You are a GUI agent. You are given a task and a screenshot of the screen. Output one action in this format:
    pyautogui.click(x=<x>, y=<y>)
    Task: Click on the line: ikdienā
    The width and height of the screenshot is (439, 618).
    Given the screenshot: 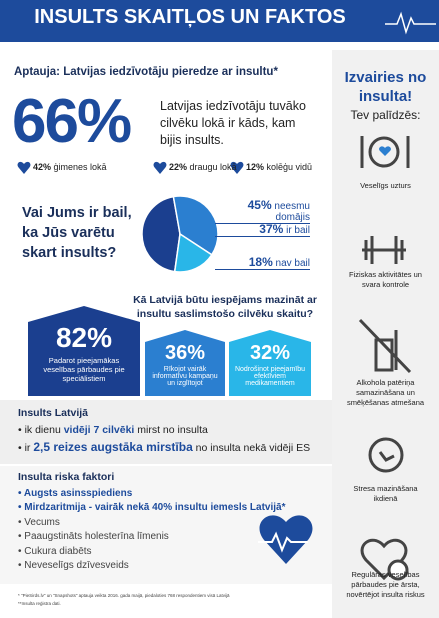 What is the action you would take?
    pyautogui.click(x=385, y=498)
    